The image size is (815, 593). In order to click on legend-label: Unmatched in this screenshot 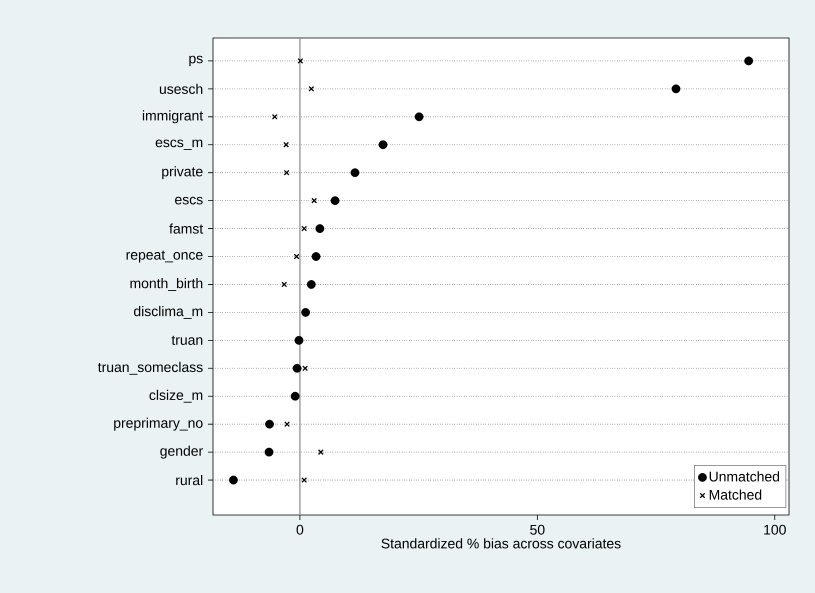, I will do `click(745, 476)`.